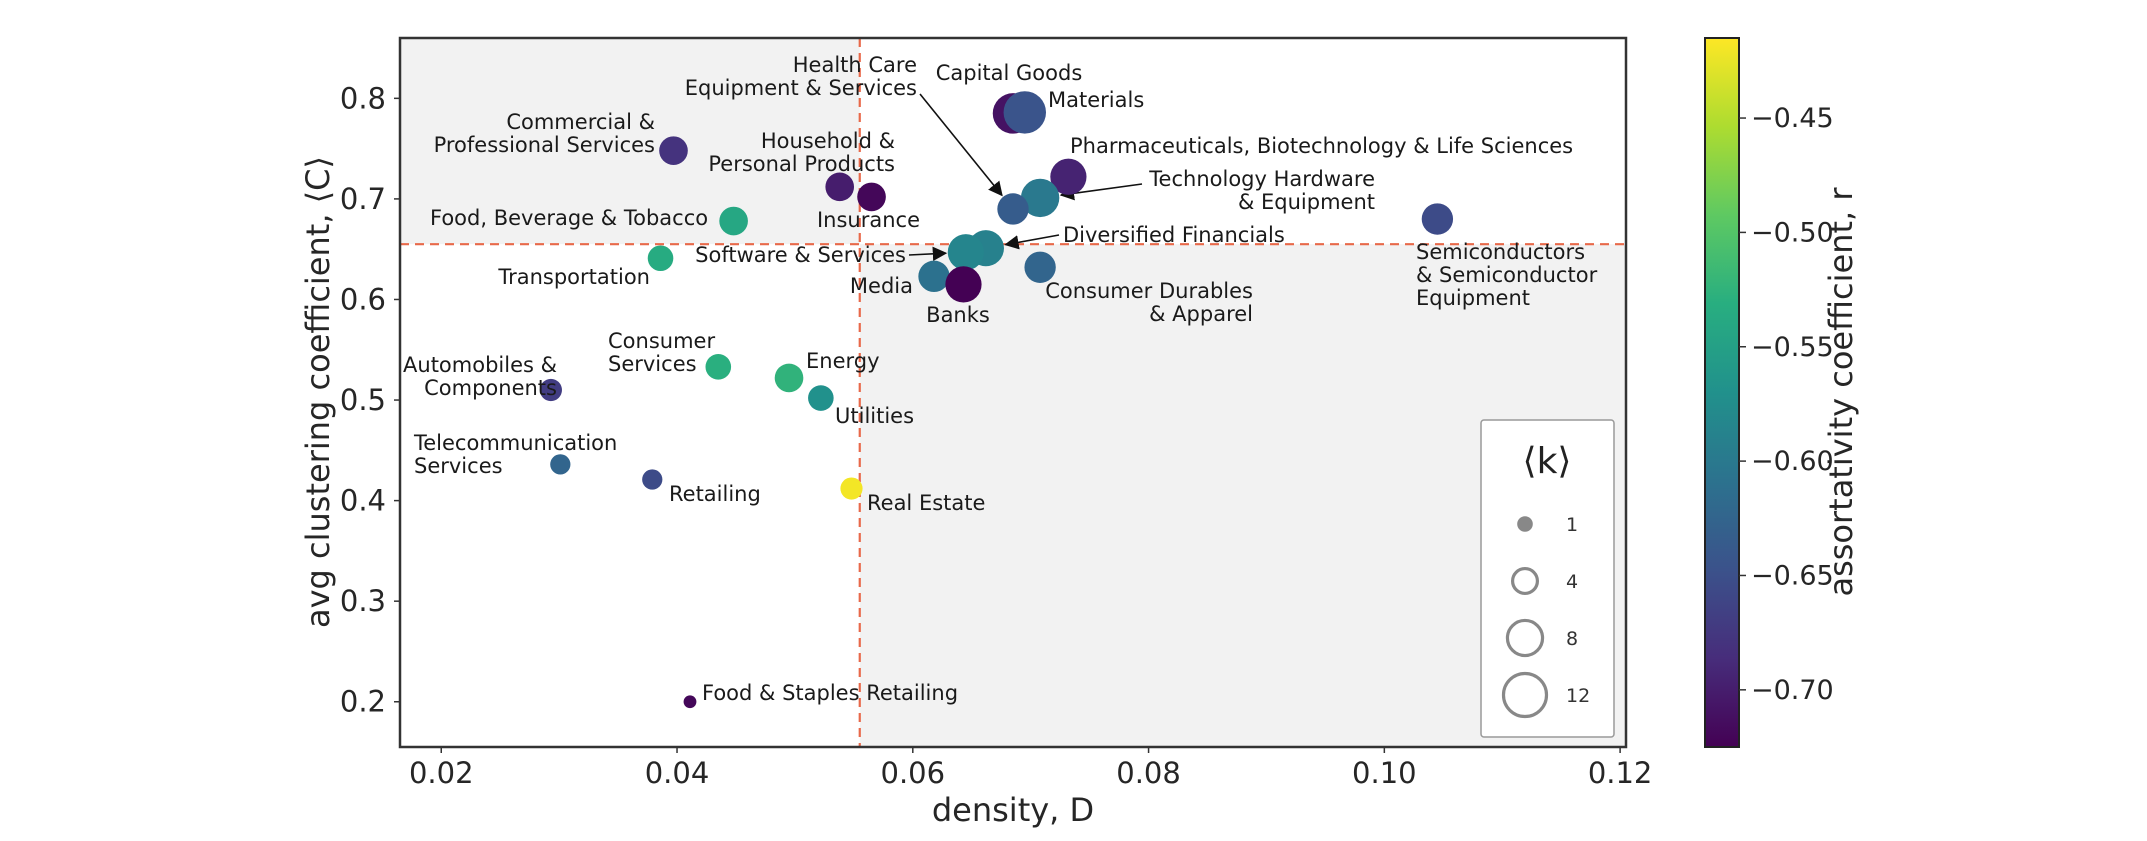 This screenshot has height=841, width=2147. What do you see at coordinates (1792, 232) in the screenshot?
I see `colorbar-tick-label: −0.50` at bounding box center [1792, 232].